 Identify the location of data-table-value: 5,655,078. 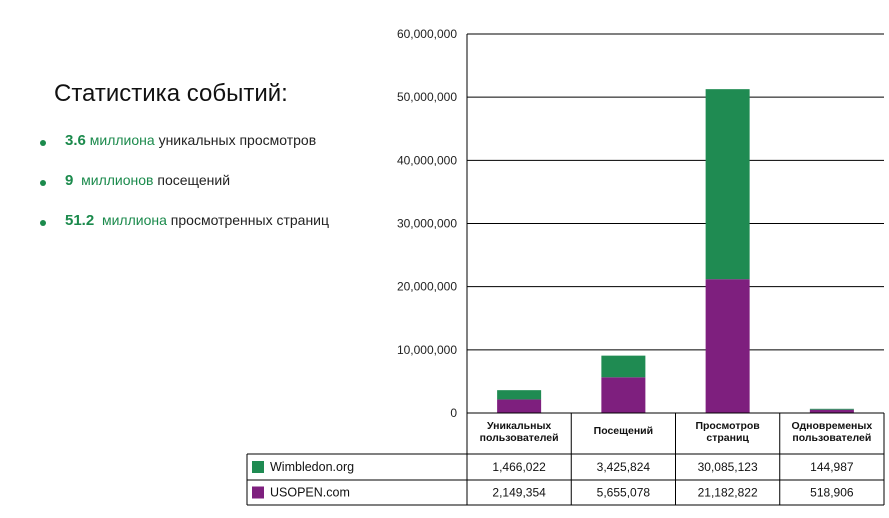
(624, 493).